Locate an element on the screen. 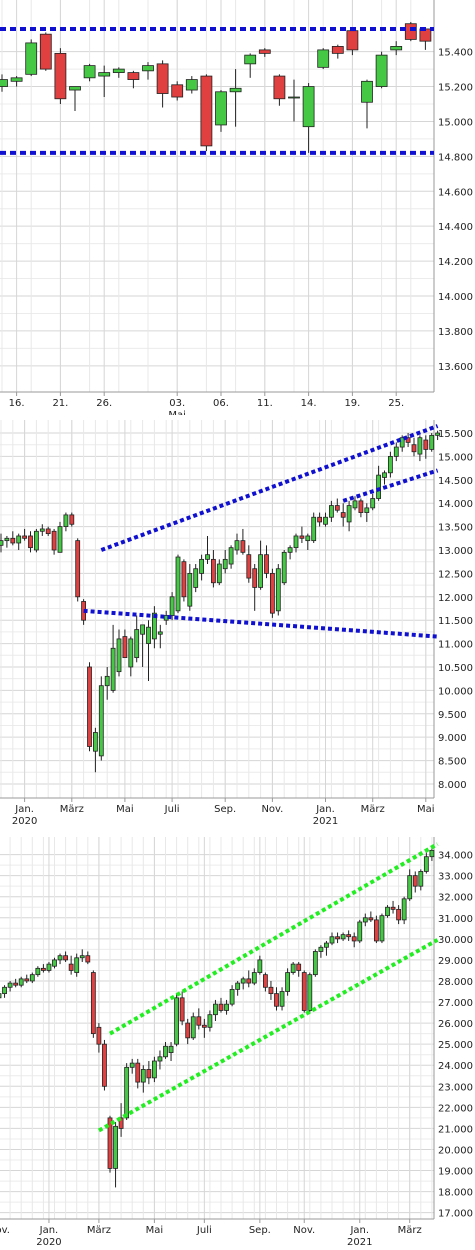  x-tick-label: Jan. is located at coordinates (359, 1230).